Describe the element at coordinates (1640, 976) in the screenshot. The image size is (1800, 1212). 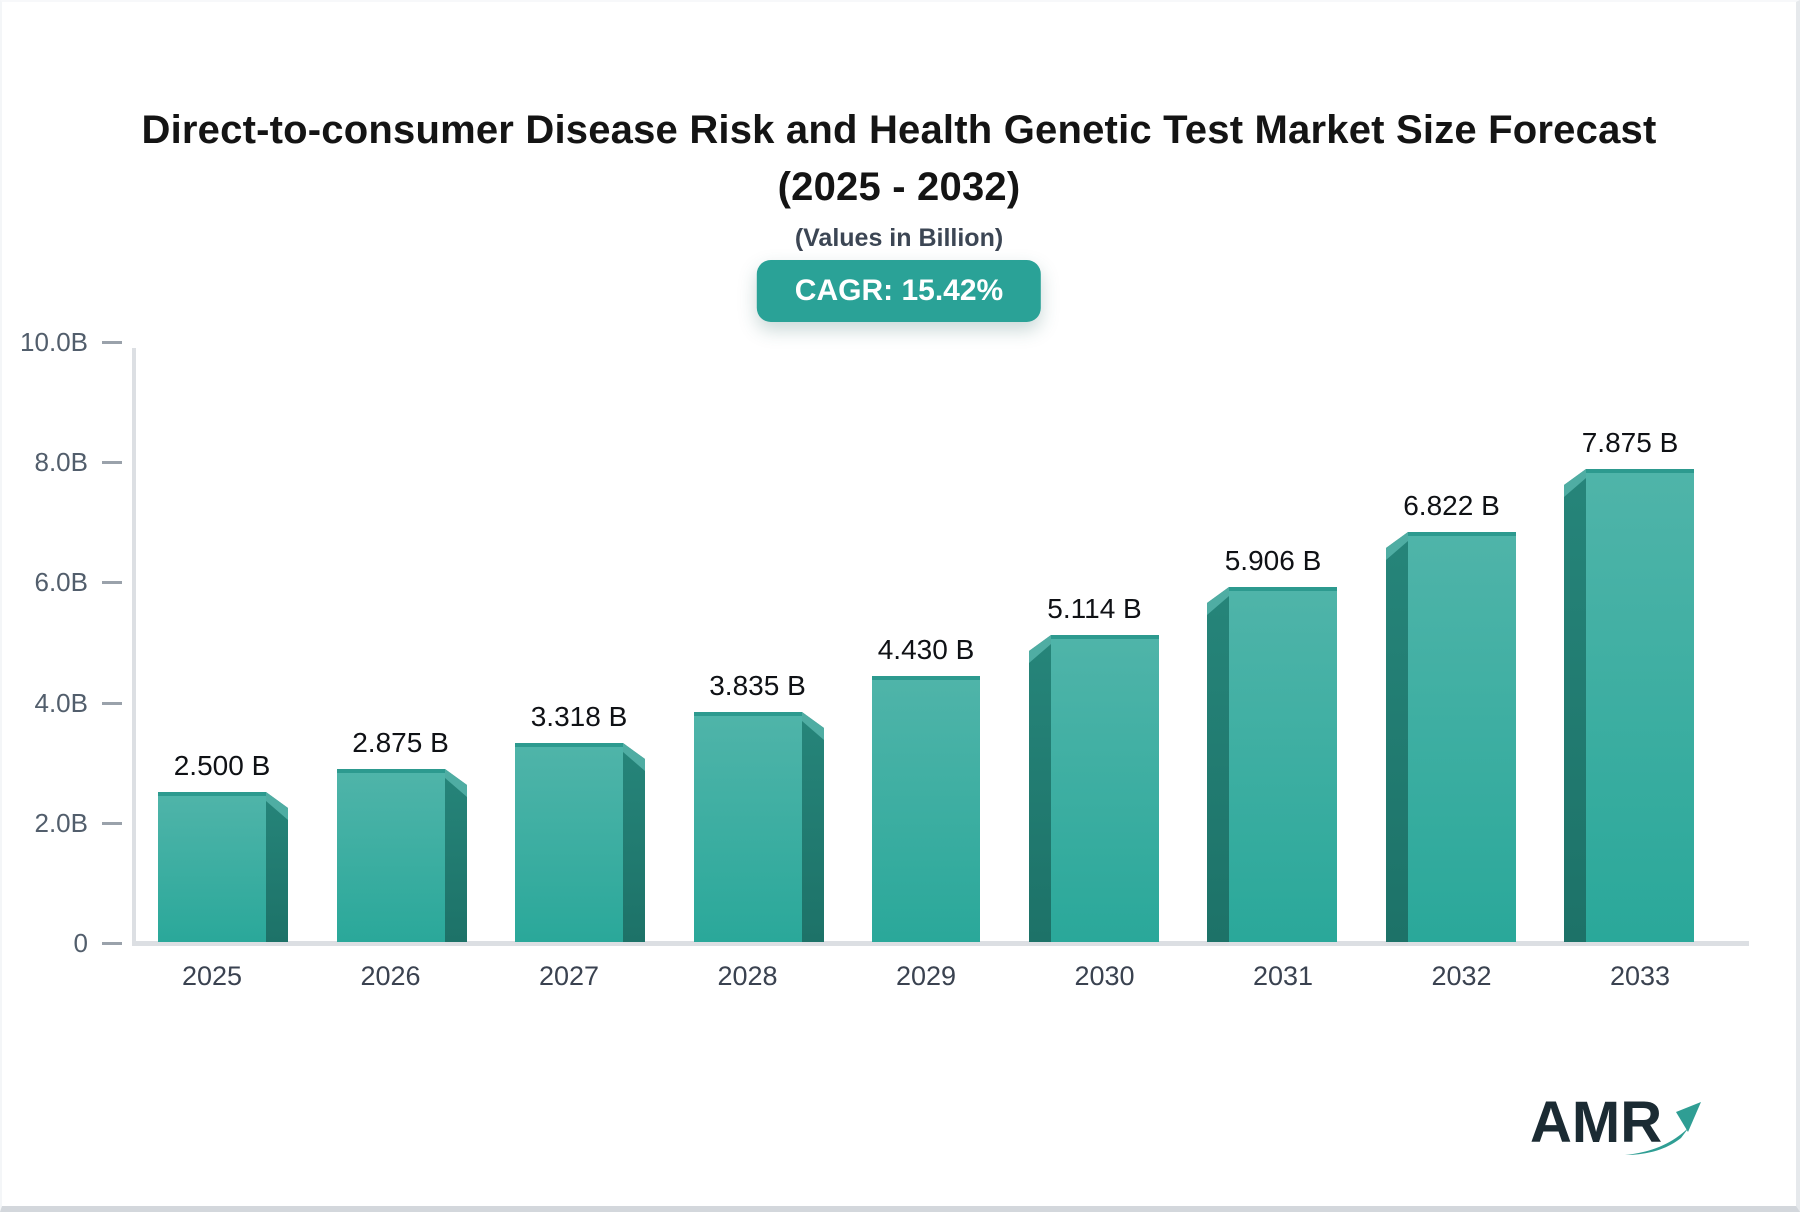
I see `x-tick-label: 2033` at that location.